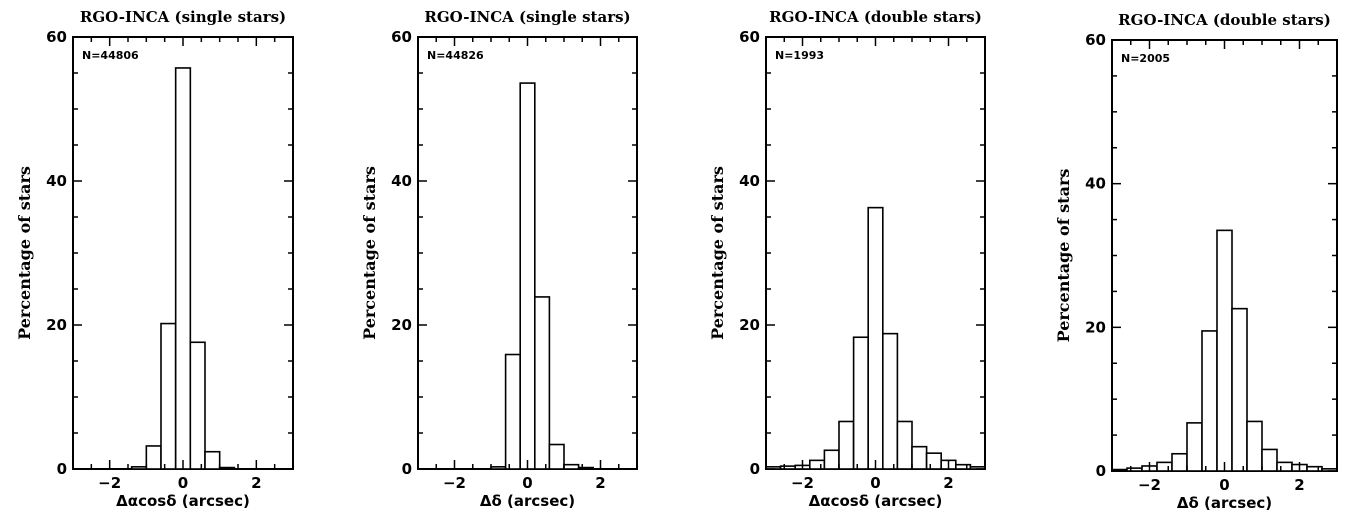 Image resolution: width=1356 pixels, height=516 pixels. Describe the element at coordinates (1145, 58) in the screenshot. I see `sample-size-annotation: N=2005` at that location.